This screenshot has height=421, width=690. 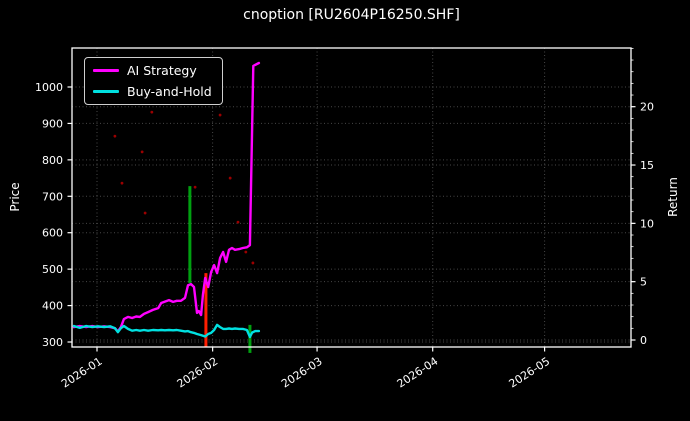 I want to click on price-axis-label: Price, so click(x=15, y=197).